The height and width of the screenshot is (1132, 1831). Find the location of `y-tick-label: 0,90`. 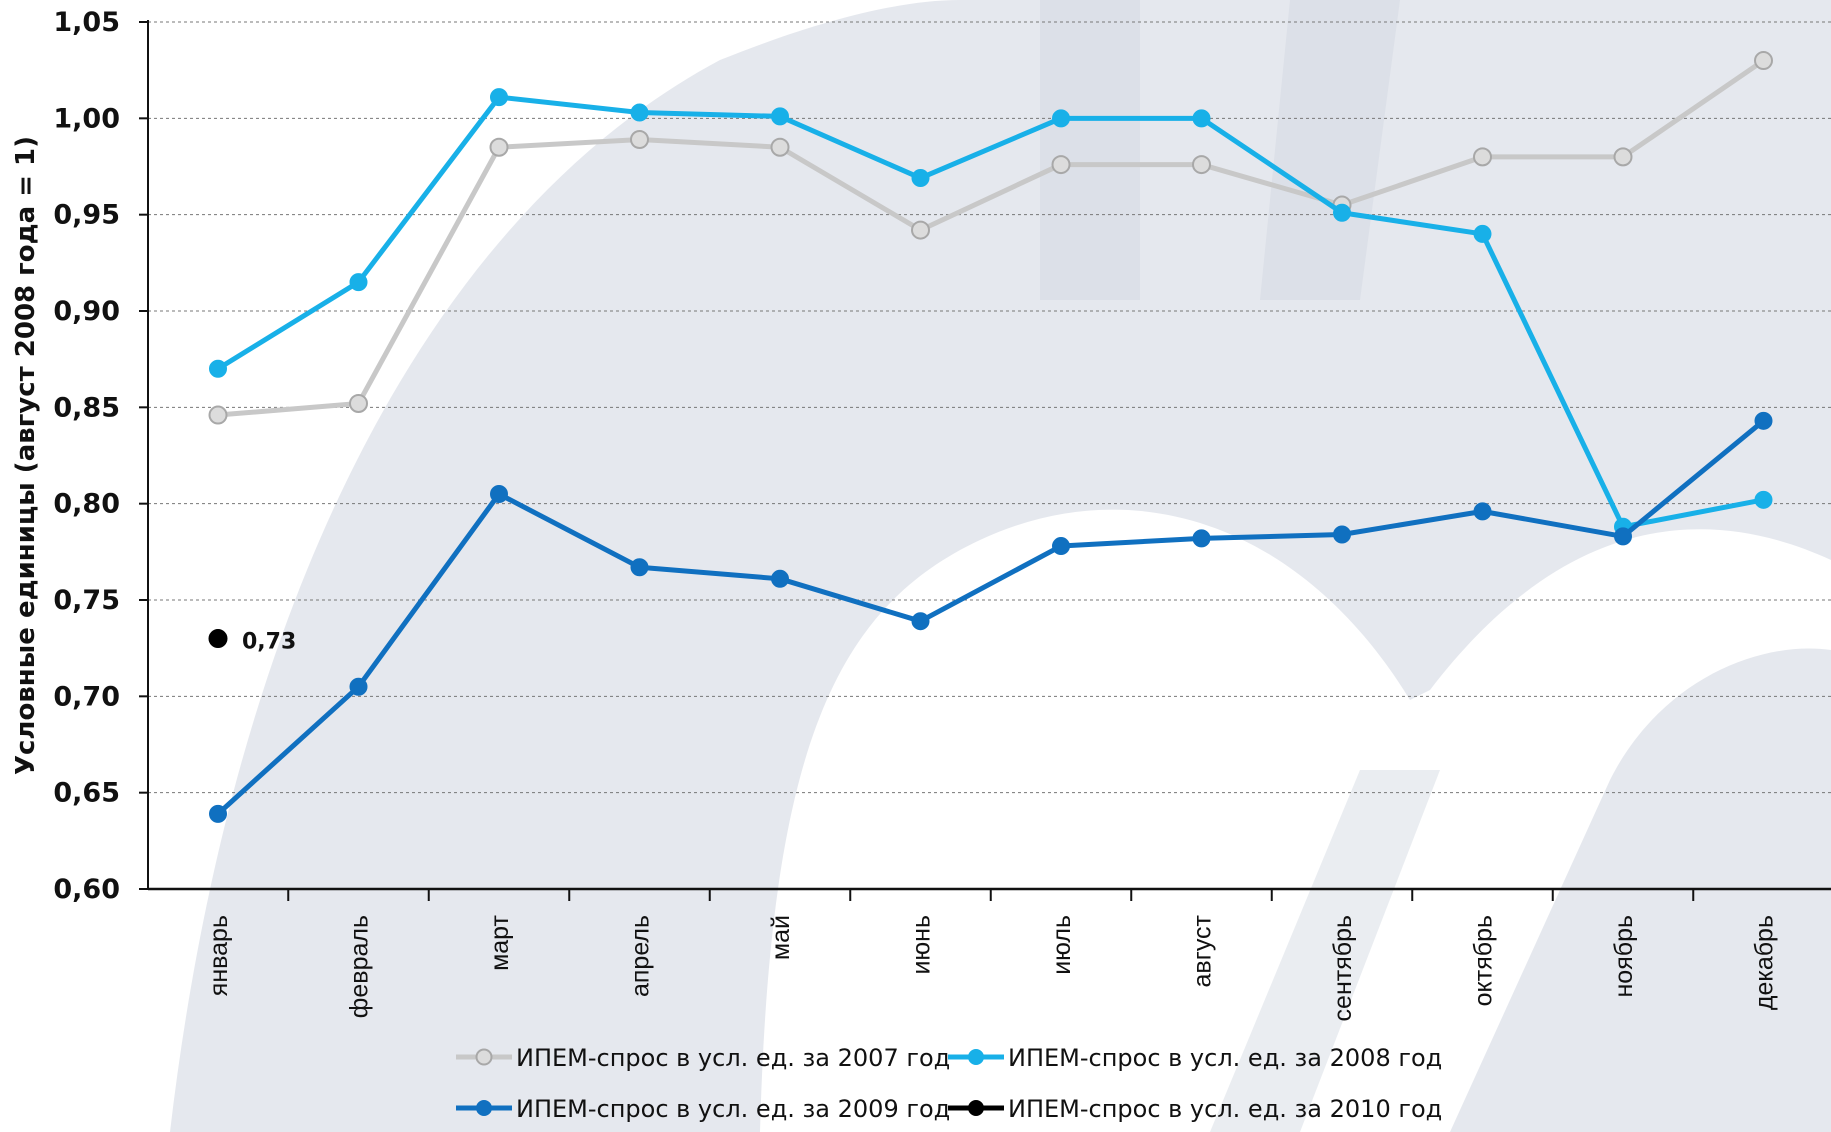

y-tick-label: 0,90 is located at coordinates (86, 311).